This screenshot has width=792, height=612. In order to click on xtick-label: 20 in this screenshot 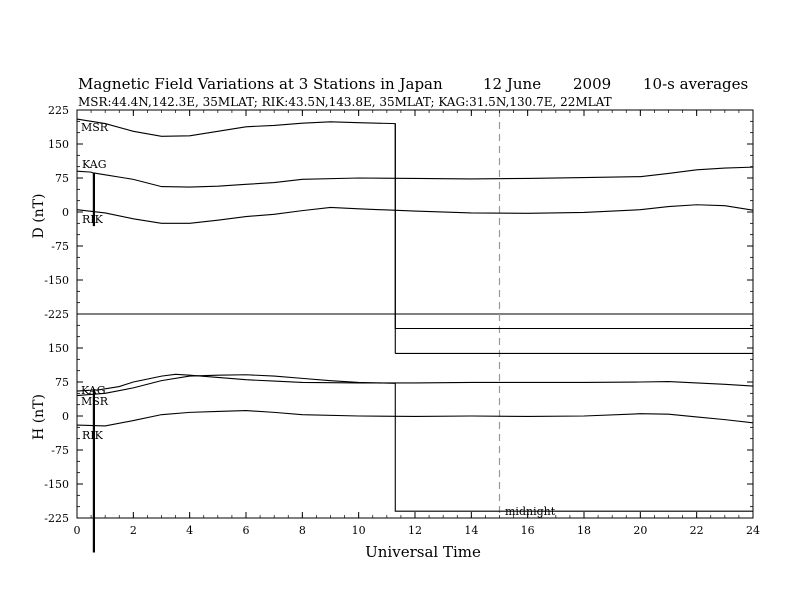, I will do `click(640, 530)`.